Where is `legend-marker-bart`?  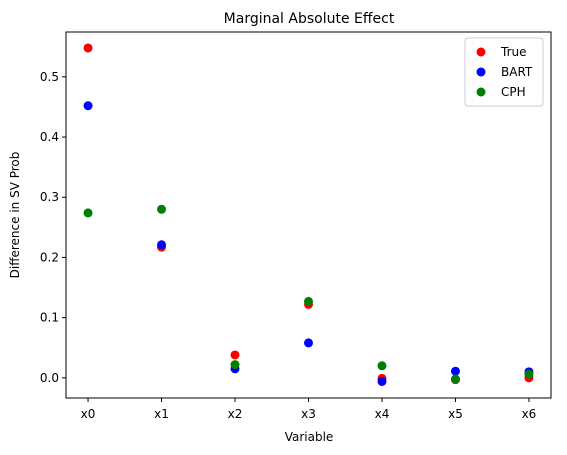 legend-marker-bart is located at coordinates (481, 72).